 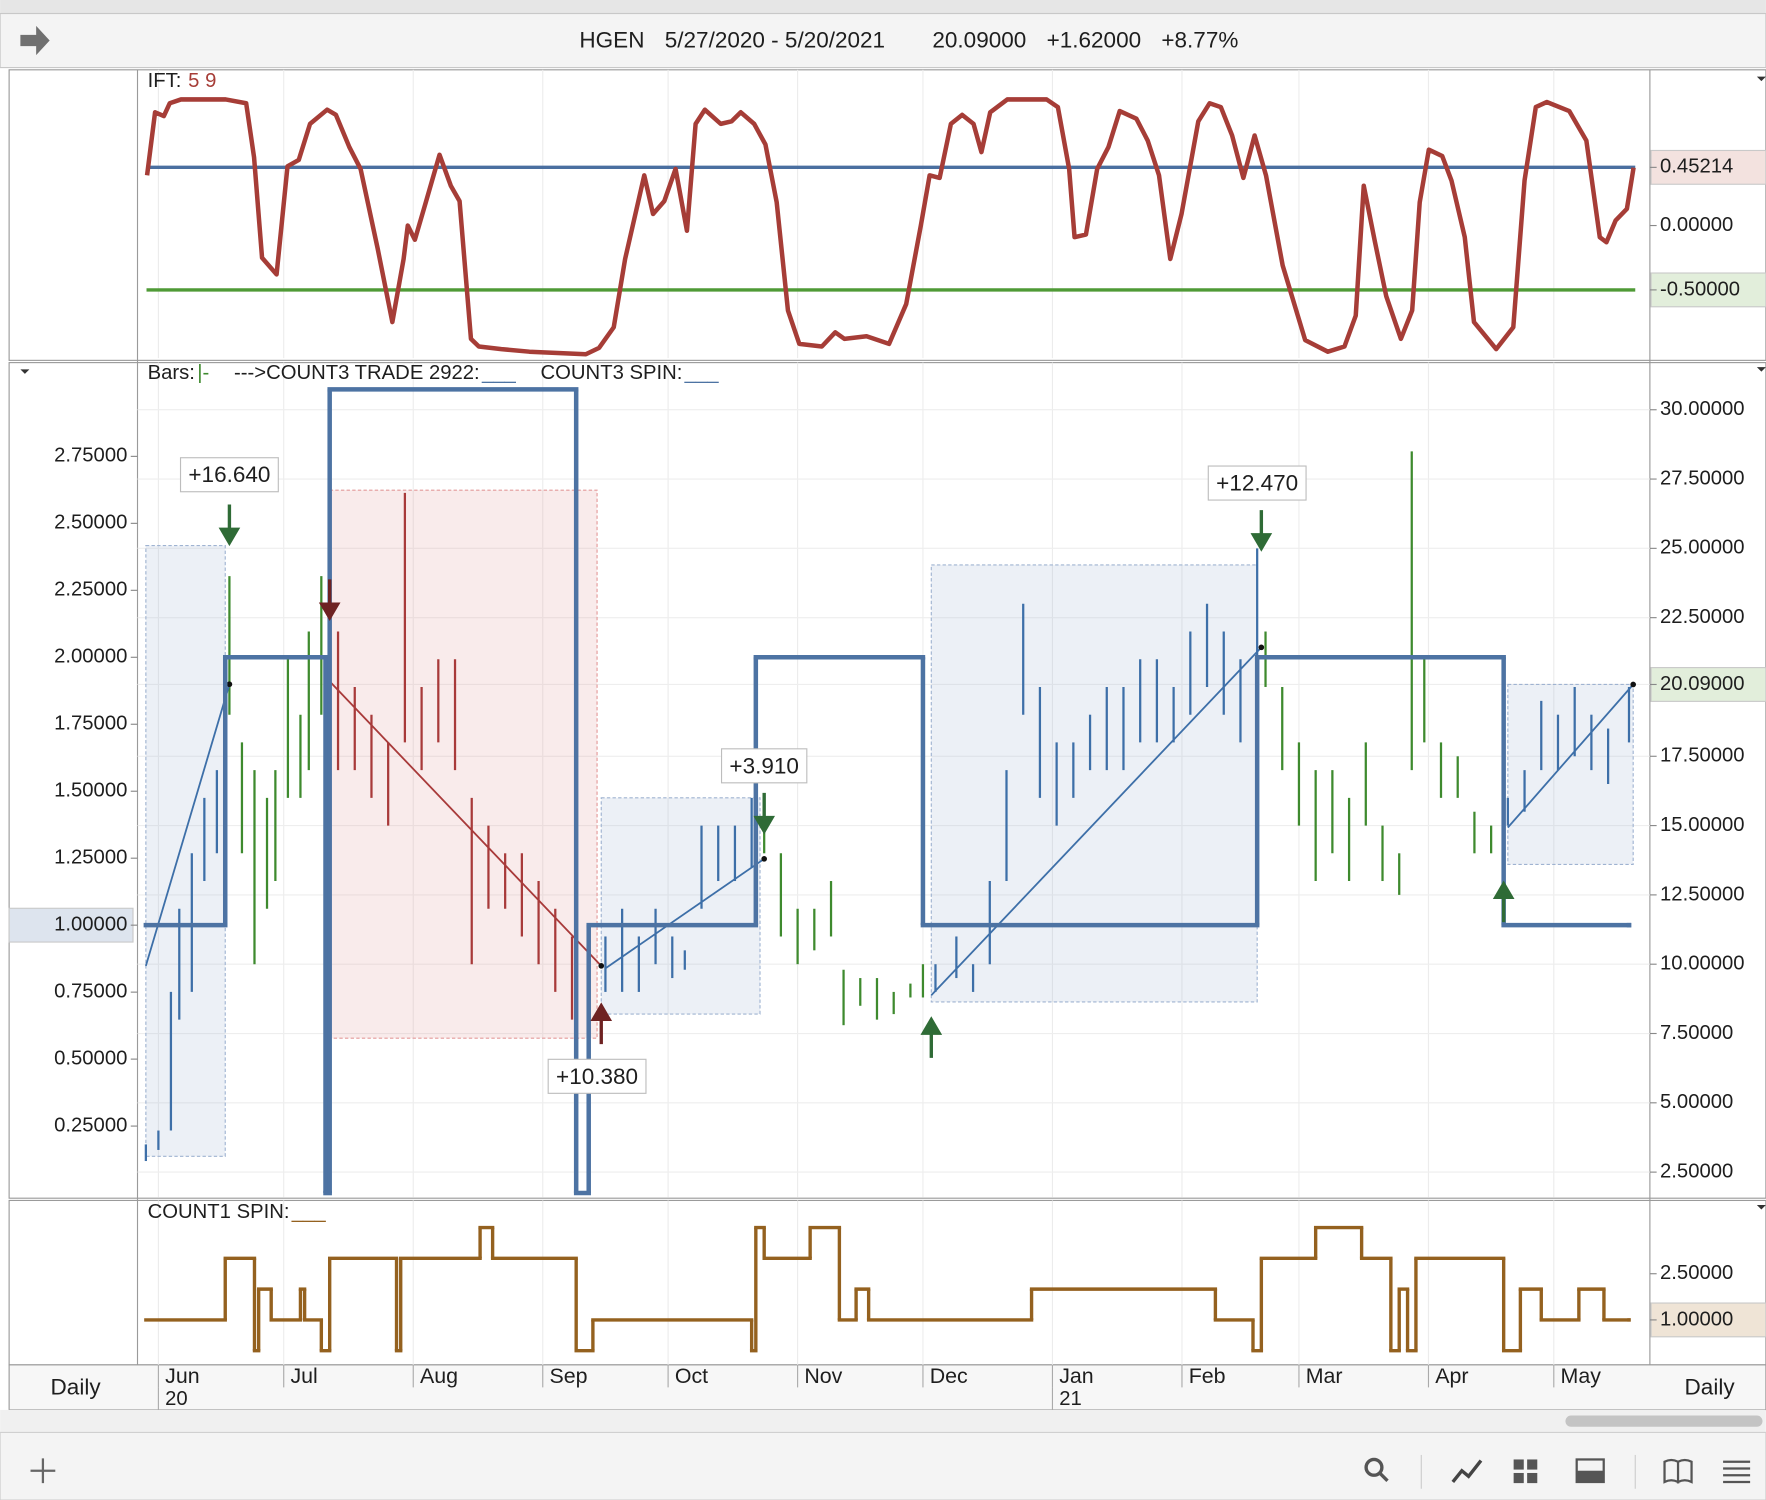 I want to click on nav-arrow-button, so click(x=35, y=40).